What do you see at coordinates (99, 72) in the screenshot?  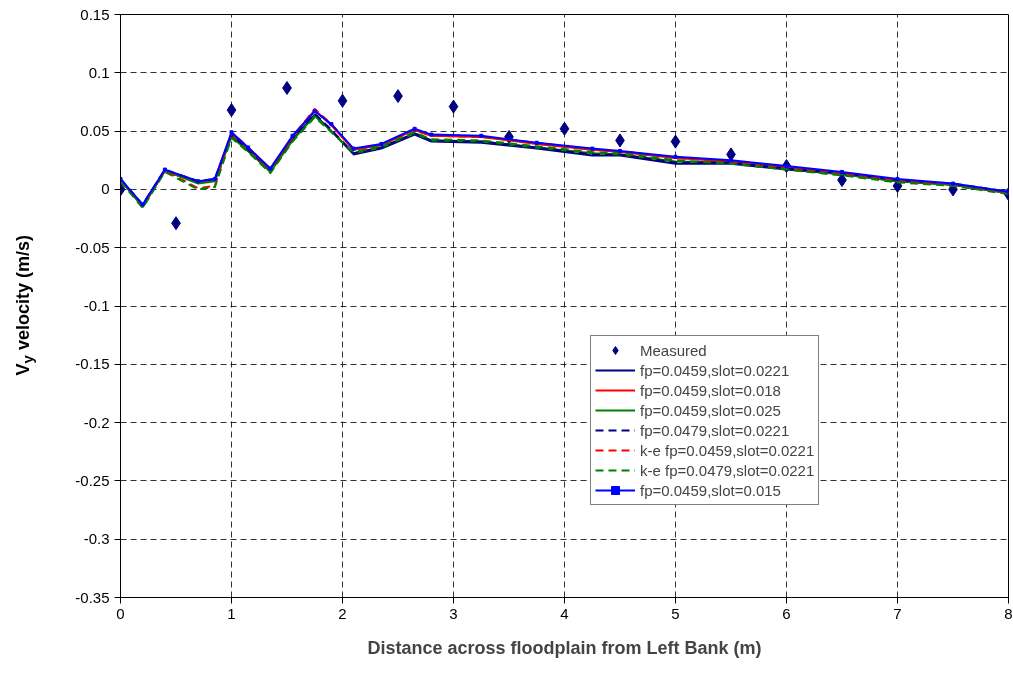 I see `y-tick-label: 0.1` at bounding box center [99, 72].